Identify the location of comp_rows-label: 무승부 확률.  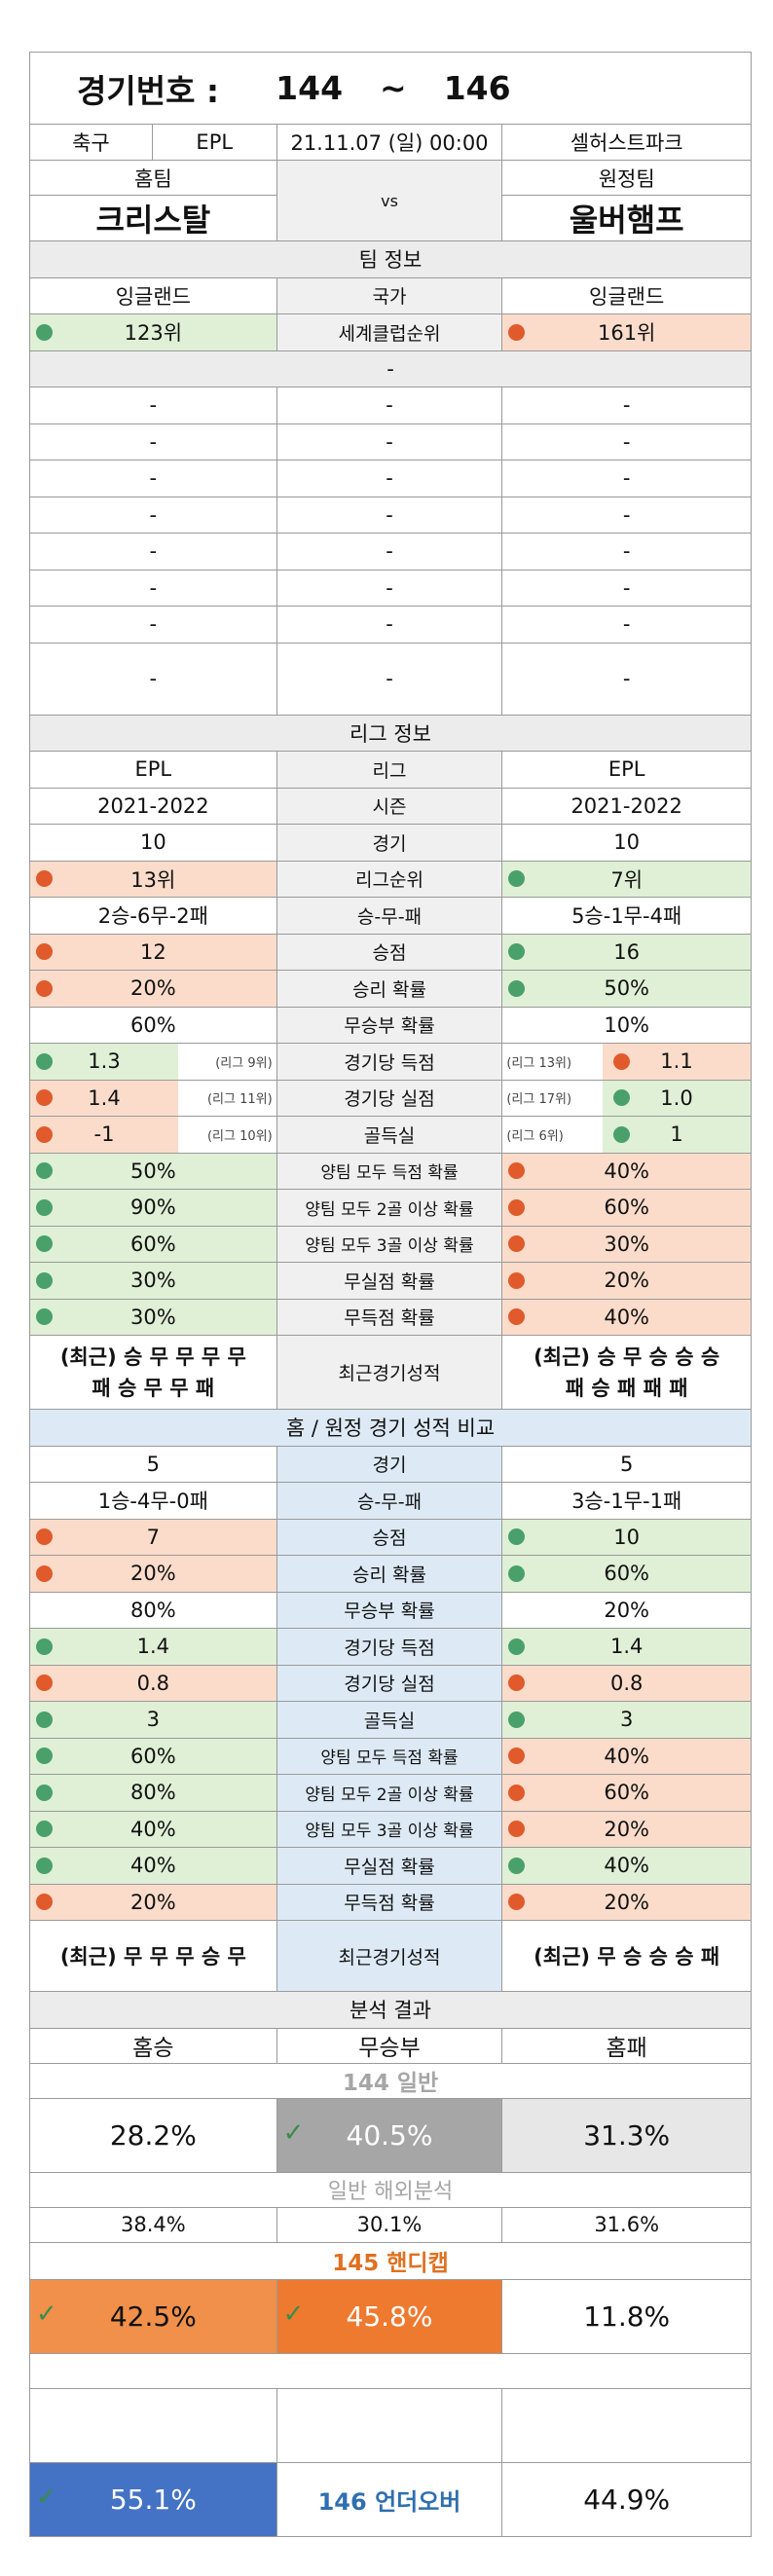
(389, 1610).